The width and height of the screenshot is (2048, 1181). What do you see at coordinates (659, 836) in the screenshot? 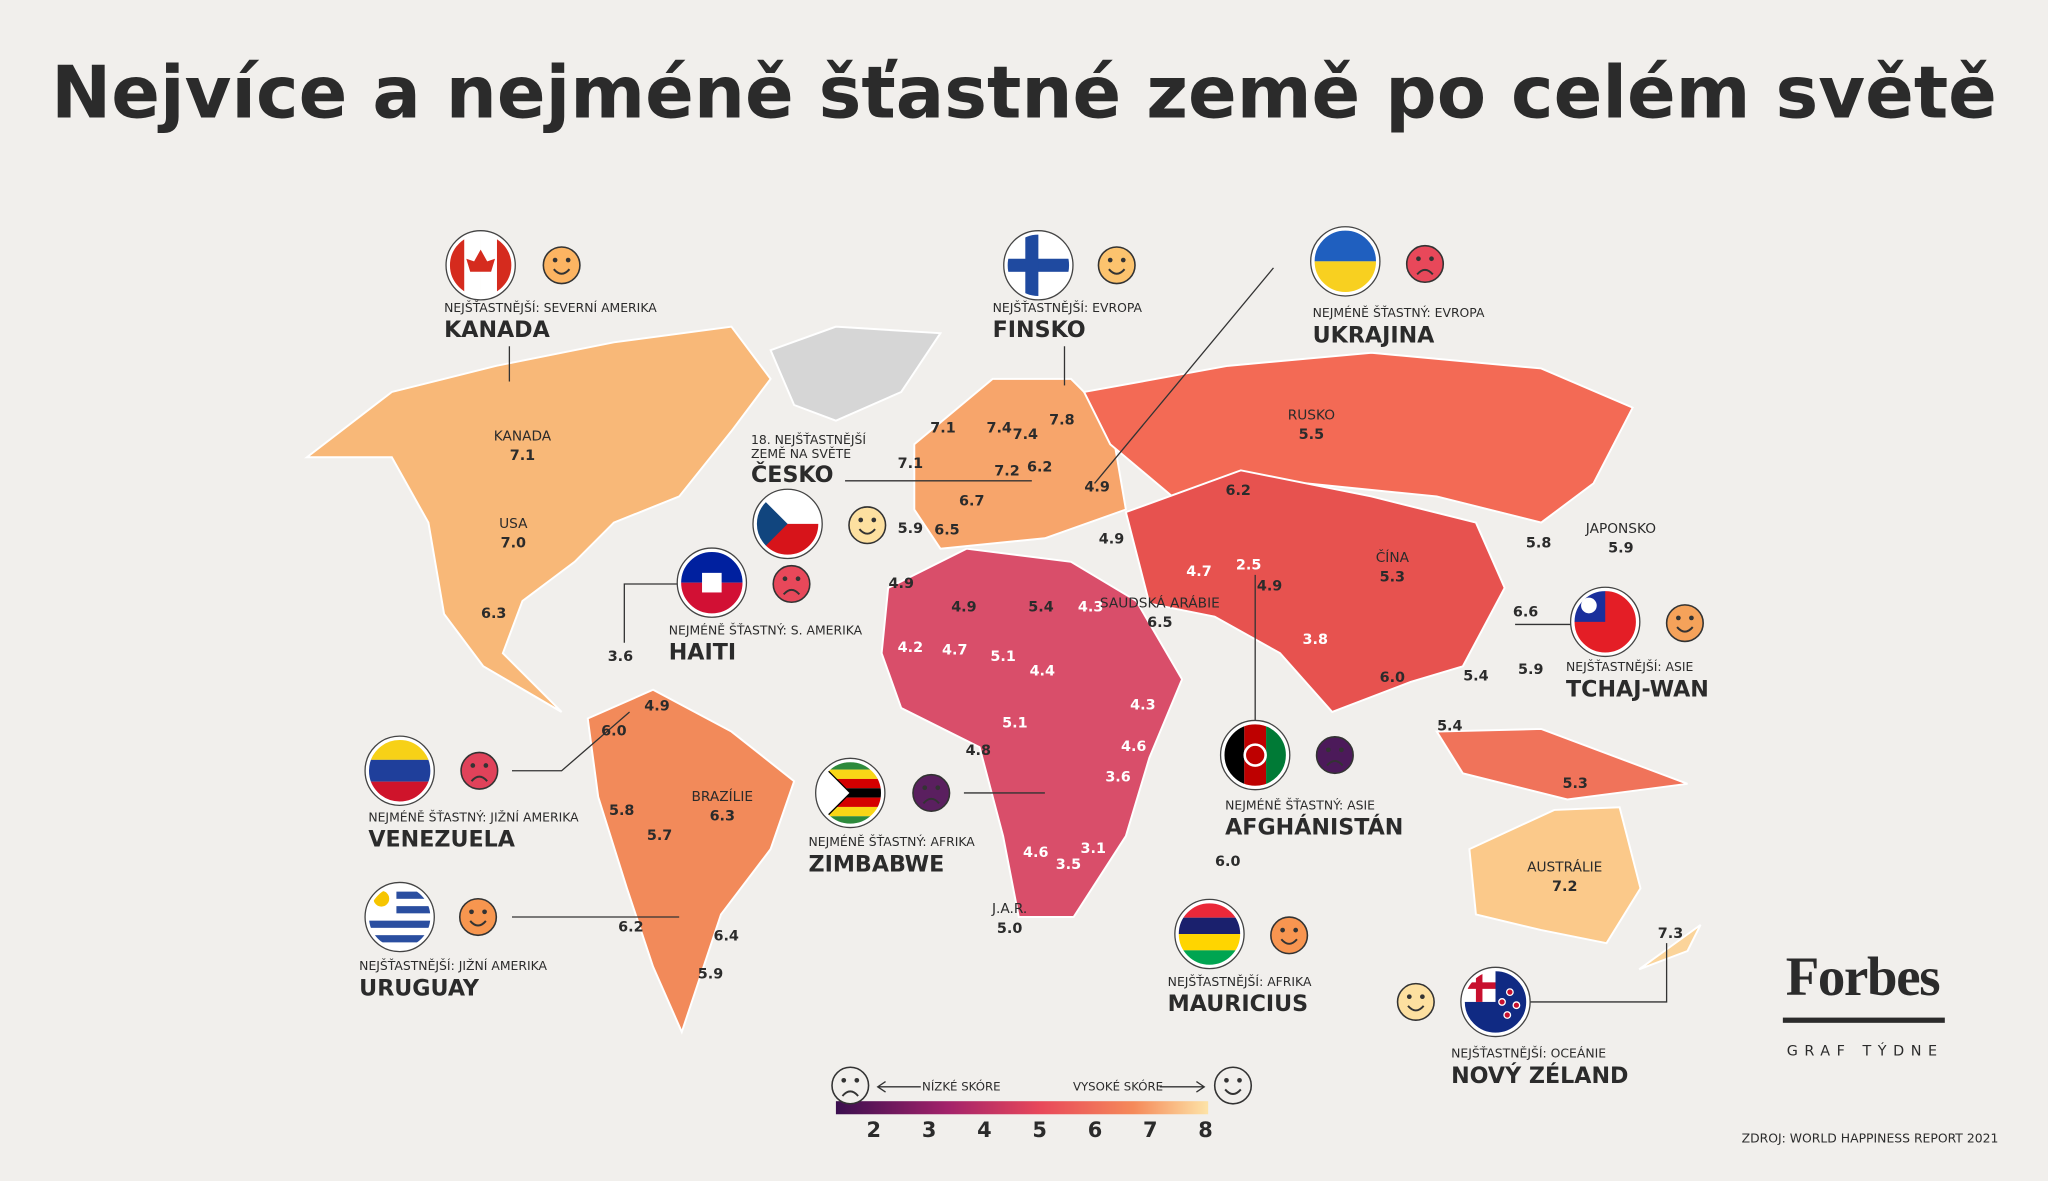
I see `map-score: 5.7` at bounding box center [659, 836].